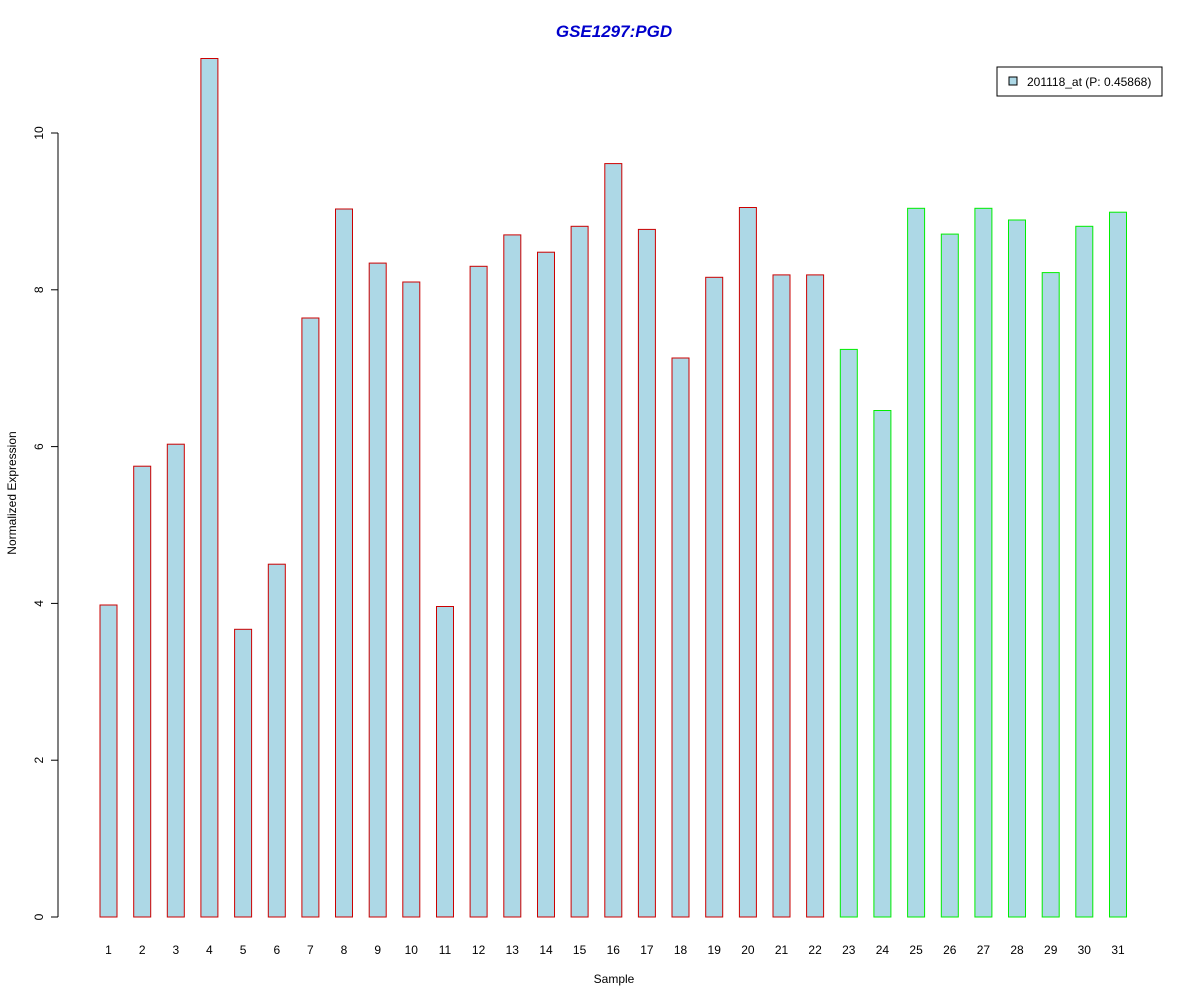 This screenshot has width=1200, height=1000. I want to click on x-tick-label: 3, so click(175, 950).